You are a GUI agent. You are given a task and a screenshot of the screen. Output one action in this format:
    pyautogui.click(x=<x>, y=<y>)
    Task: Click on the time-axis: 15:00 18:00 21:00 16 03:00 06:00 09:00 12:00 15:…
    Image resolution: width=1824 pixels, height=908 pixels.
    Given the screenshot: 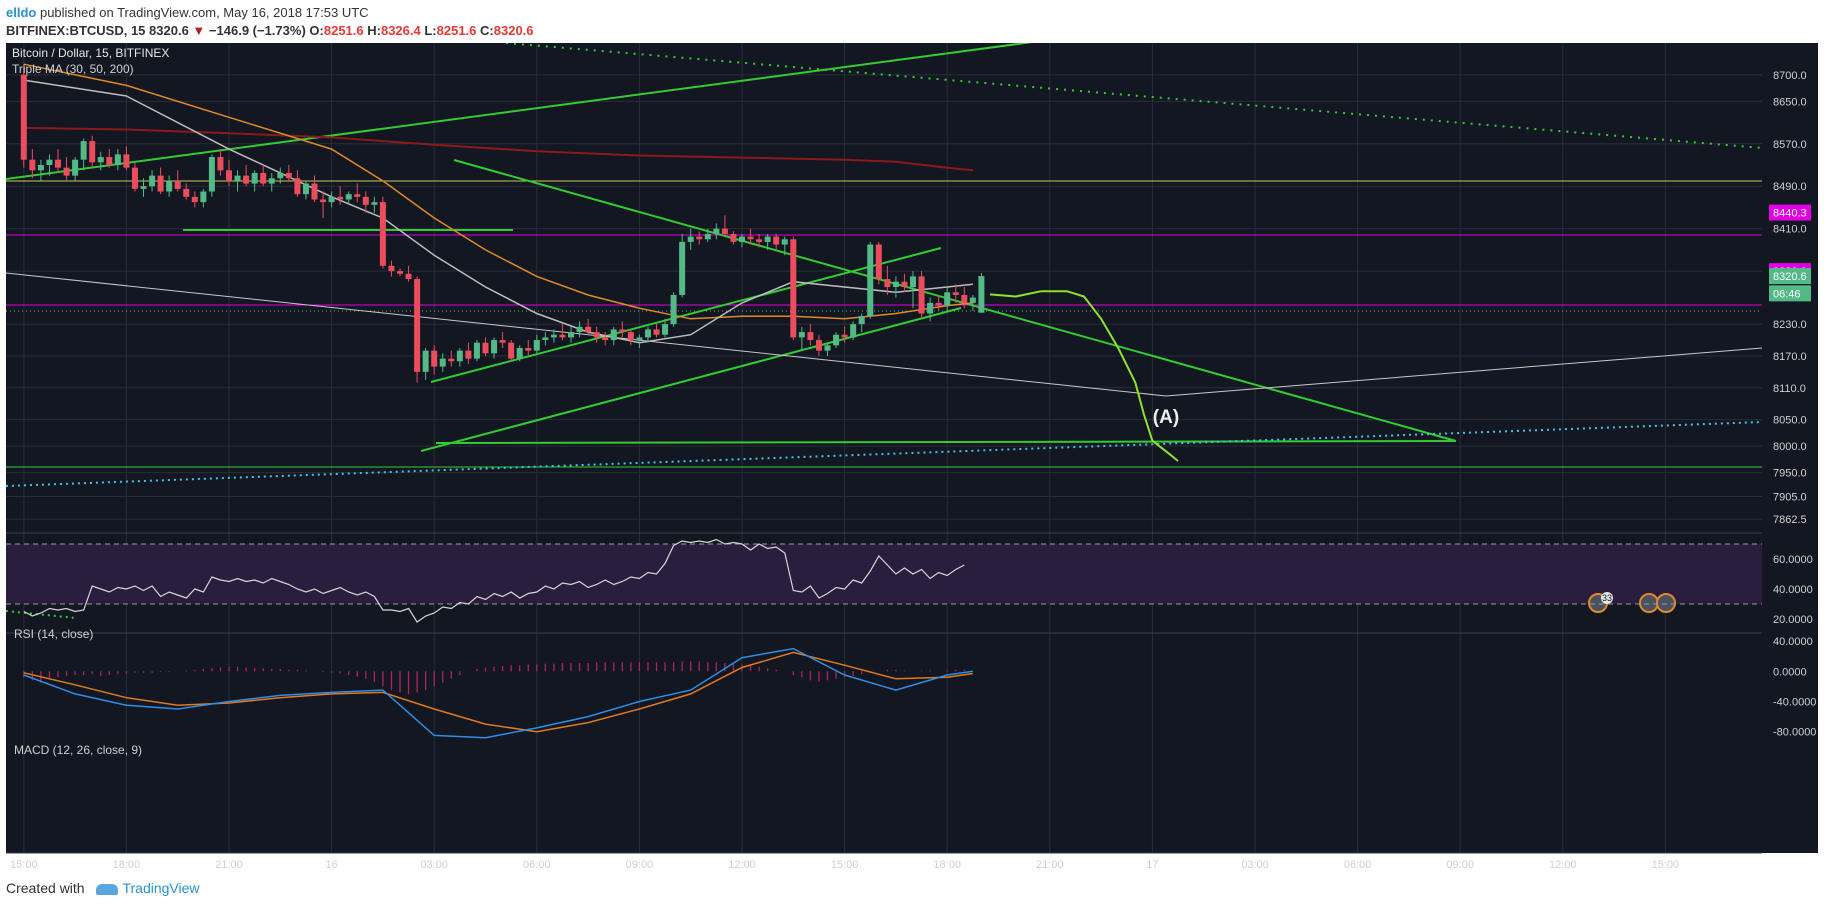 What is the action you would take?
    pyautogui.click(x=844, y=865)
    